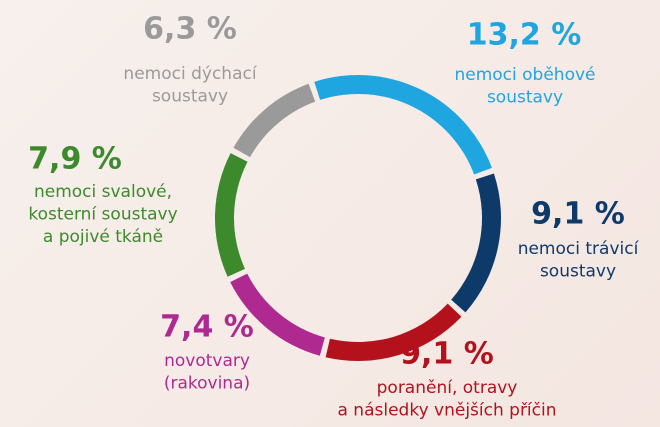 The image size is (660, 427). I want to click on value-label: 13,2 %, so click(524, 35).